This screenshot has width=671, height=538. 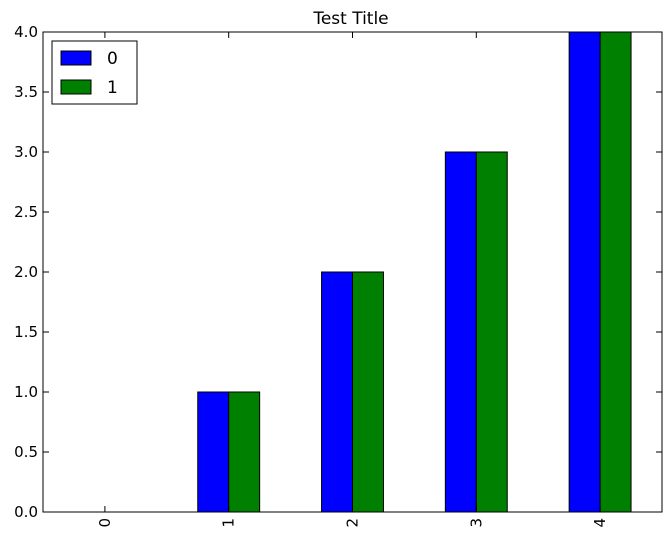 I want to click on y-tick-label: 0.0, so click(x=26, y=512).